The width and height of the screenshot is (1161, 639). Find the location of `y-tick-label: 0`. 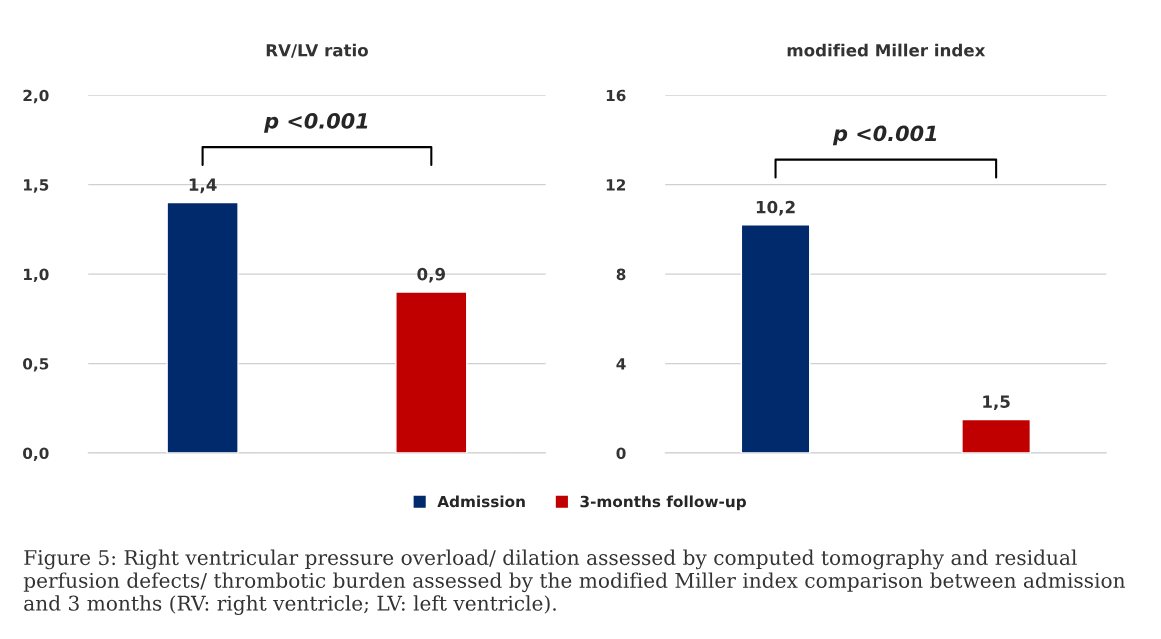

y-tick-label: 0 is located at coordinates (621, 453).